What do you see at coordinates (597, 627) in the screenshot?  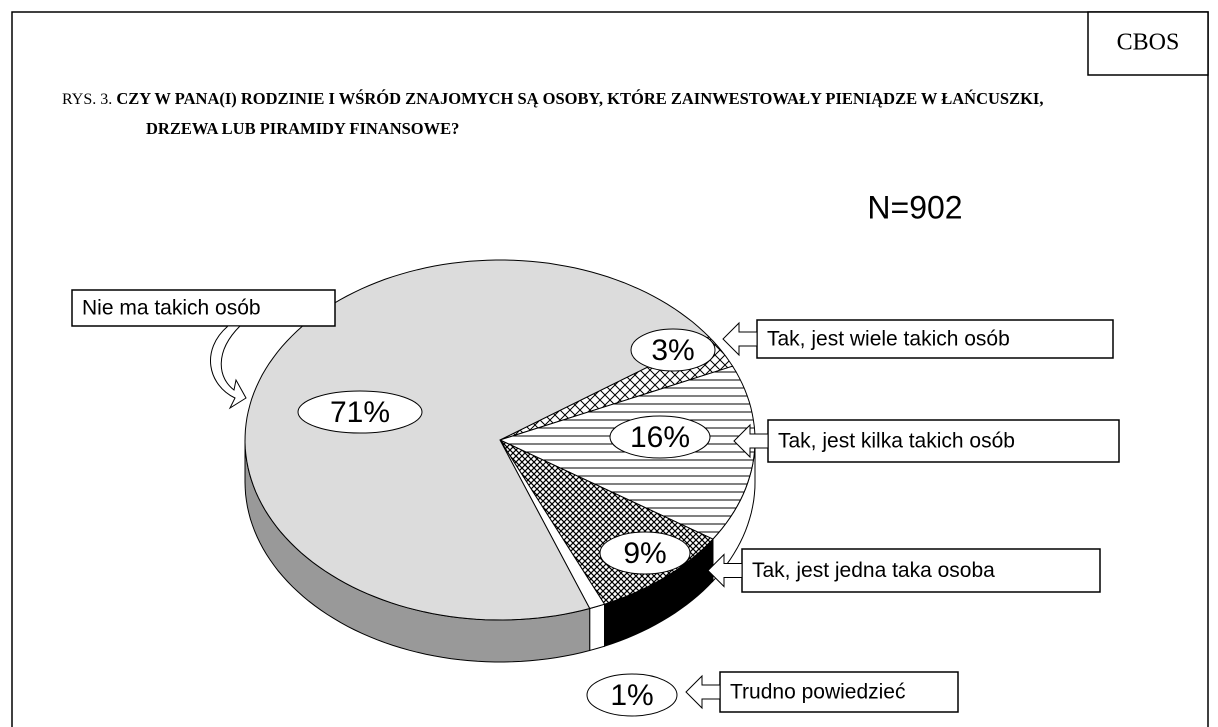 I see `slice-side` at bounding box center [597, 627].